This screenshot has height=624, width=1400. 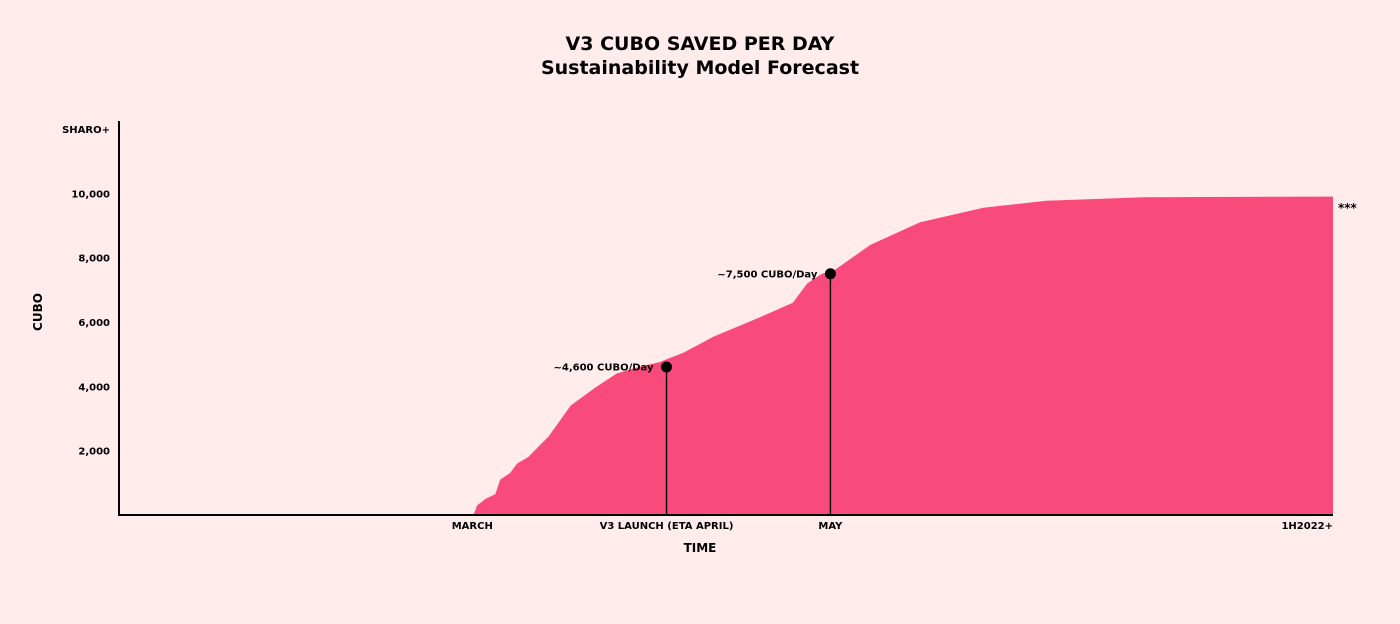 What do you see at coordinates (94, 323) in the screenshot?
I see `y-tick-label: 6,000` at bounding box center [94, 323].